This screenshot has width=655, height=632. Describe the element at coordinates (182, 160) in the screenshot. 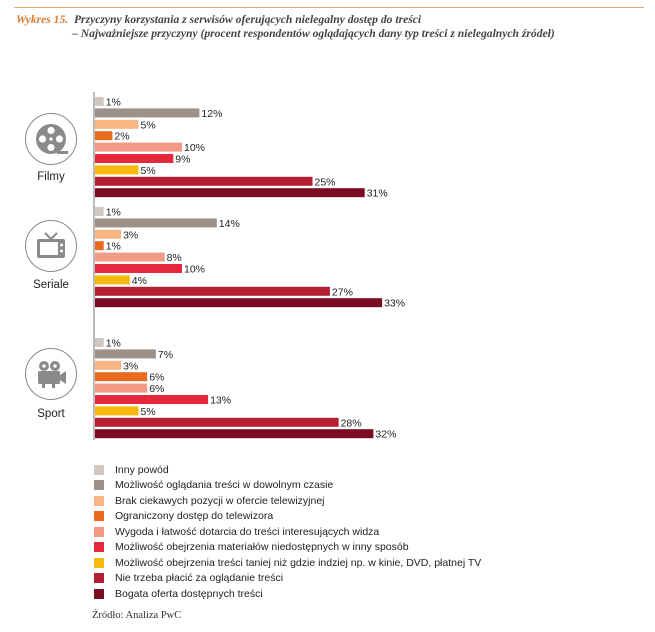

I see `value-label: 9%` at that location.